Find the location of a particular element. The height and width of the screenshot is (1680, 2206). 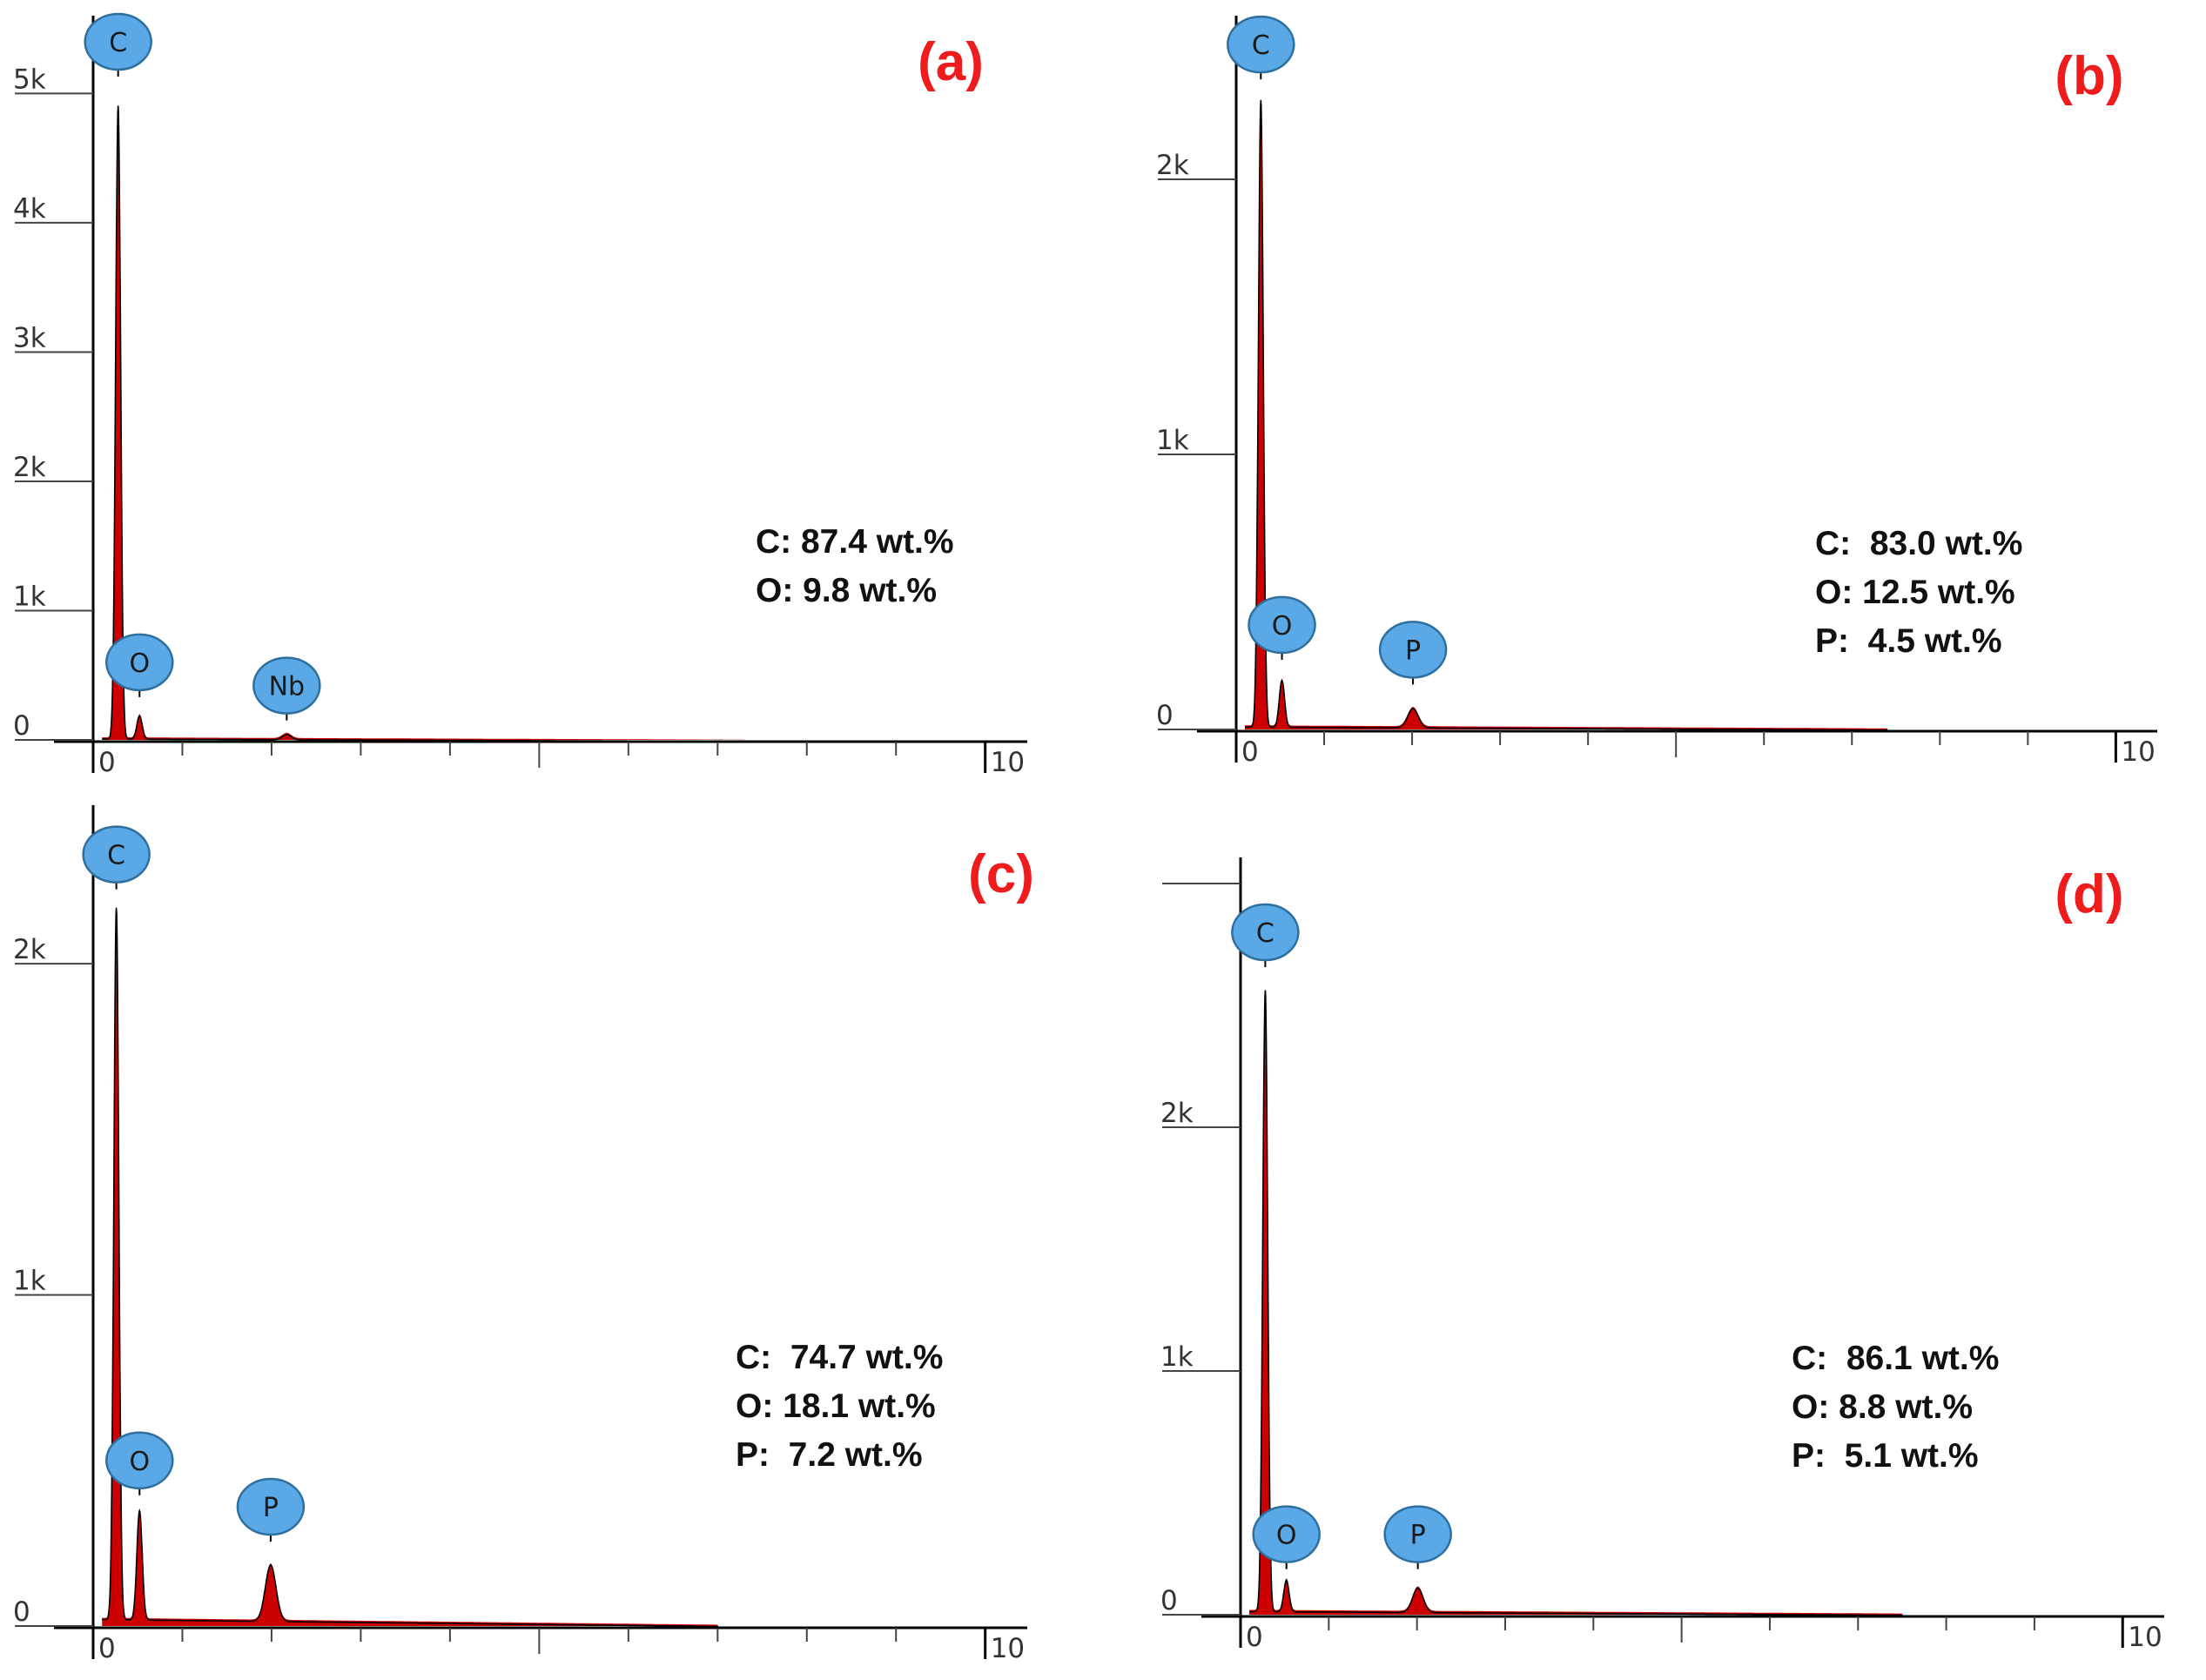

element-marker-nb: Nb is located at coordinates (287, 688).